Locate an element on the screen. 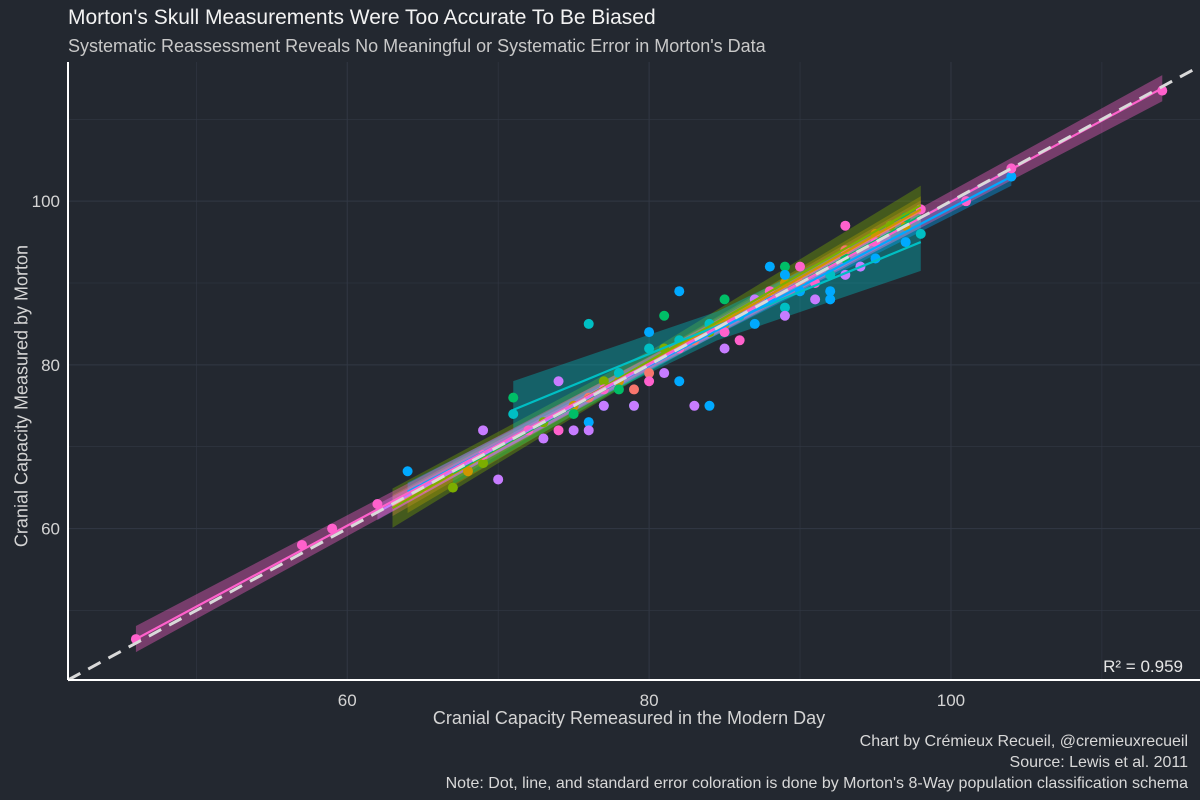 Image resolution: width=1200 pixels, height=800 pixels. x-tick-label: 60 is located at coordinates (347, 700).